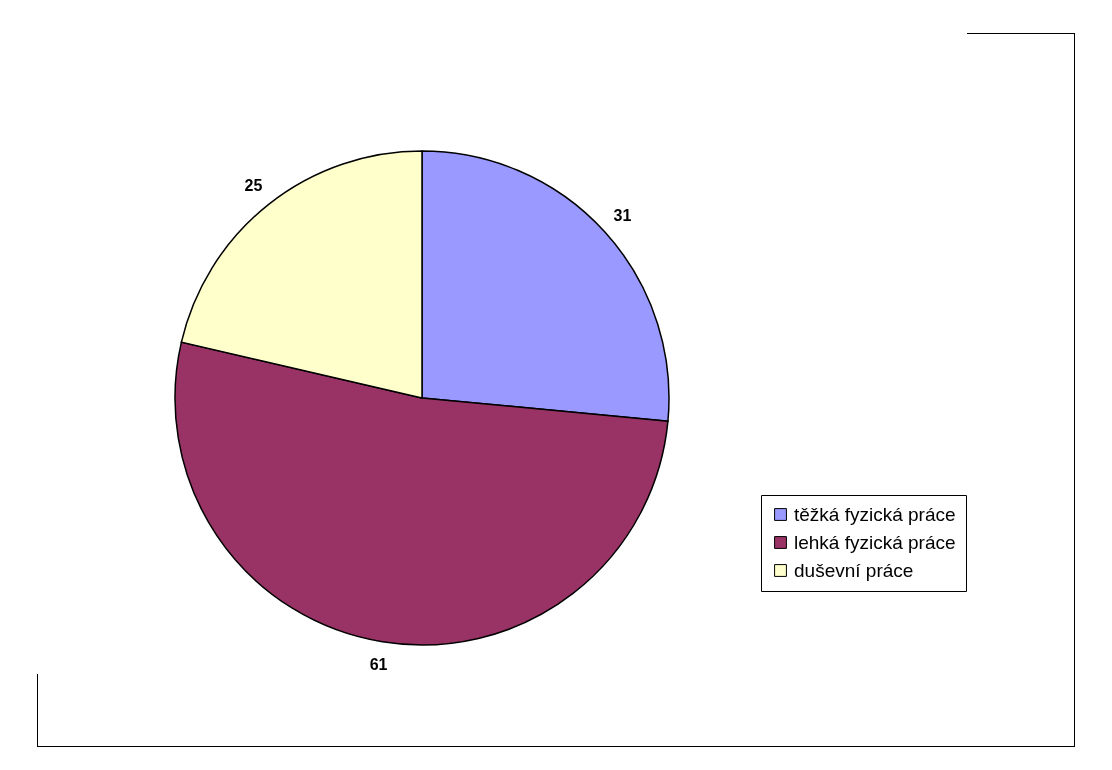  I want to click on legend-label: lehká fyzická práce, so click(875, 542).